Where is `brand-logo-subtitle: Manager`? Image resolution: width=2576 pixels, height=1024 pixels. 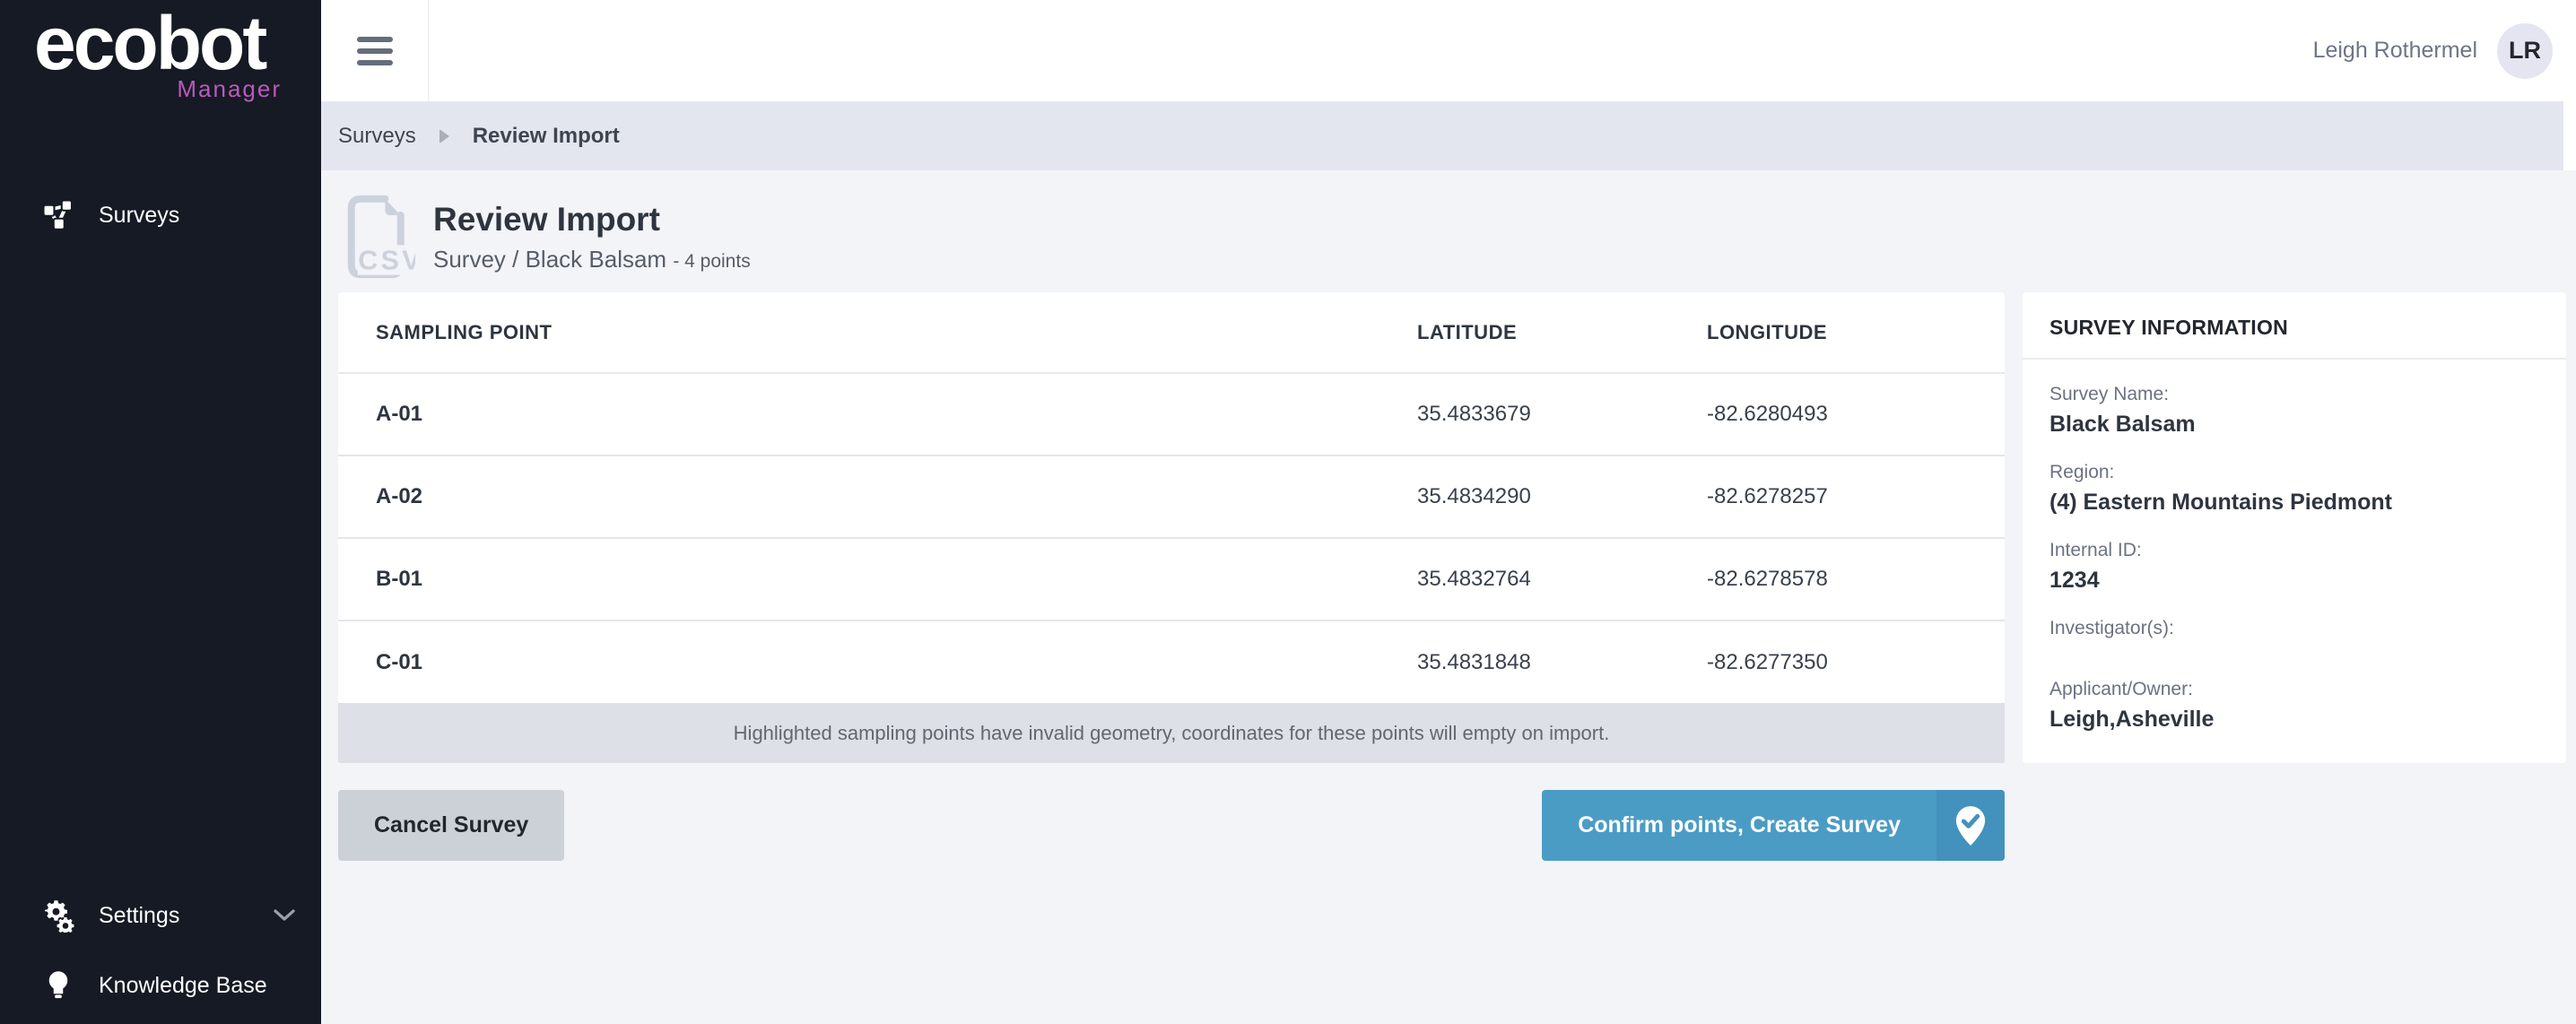
brand-logo-subtitle: Manager is located at coordinates (229, 88).